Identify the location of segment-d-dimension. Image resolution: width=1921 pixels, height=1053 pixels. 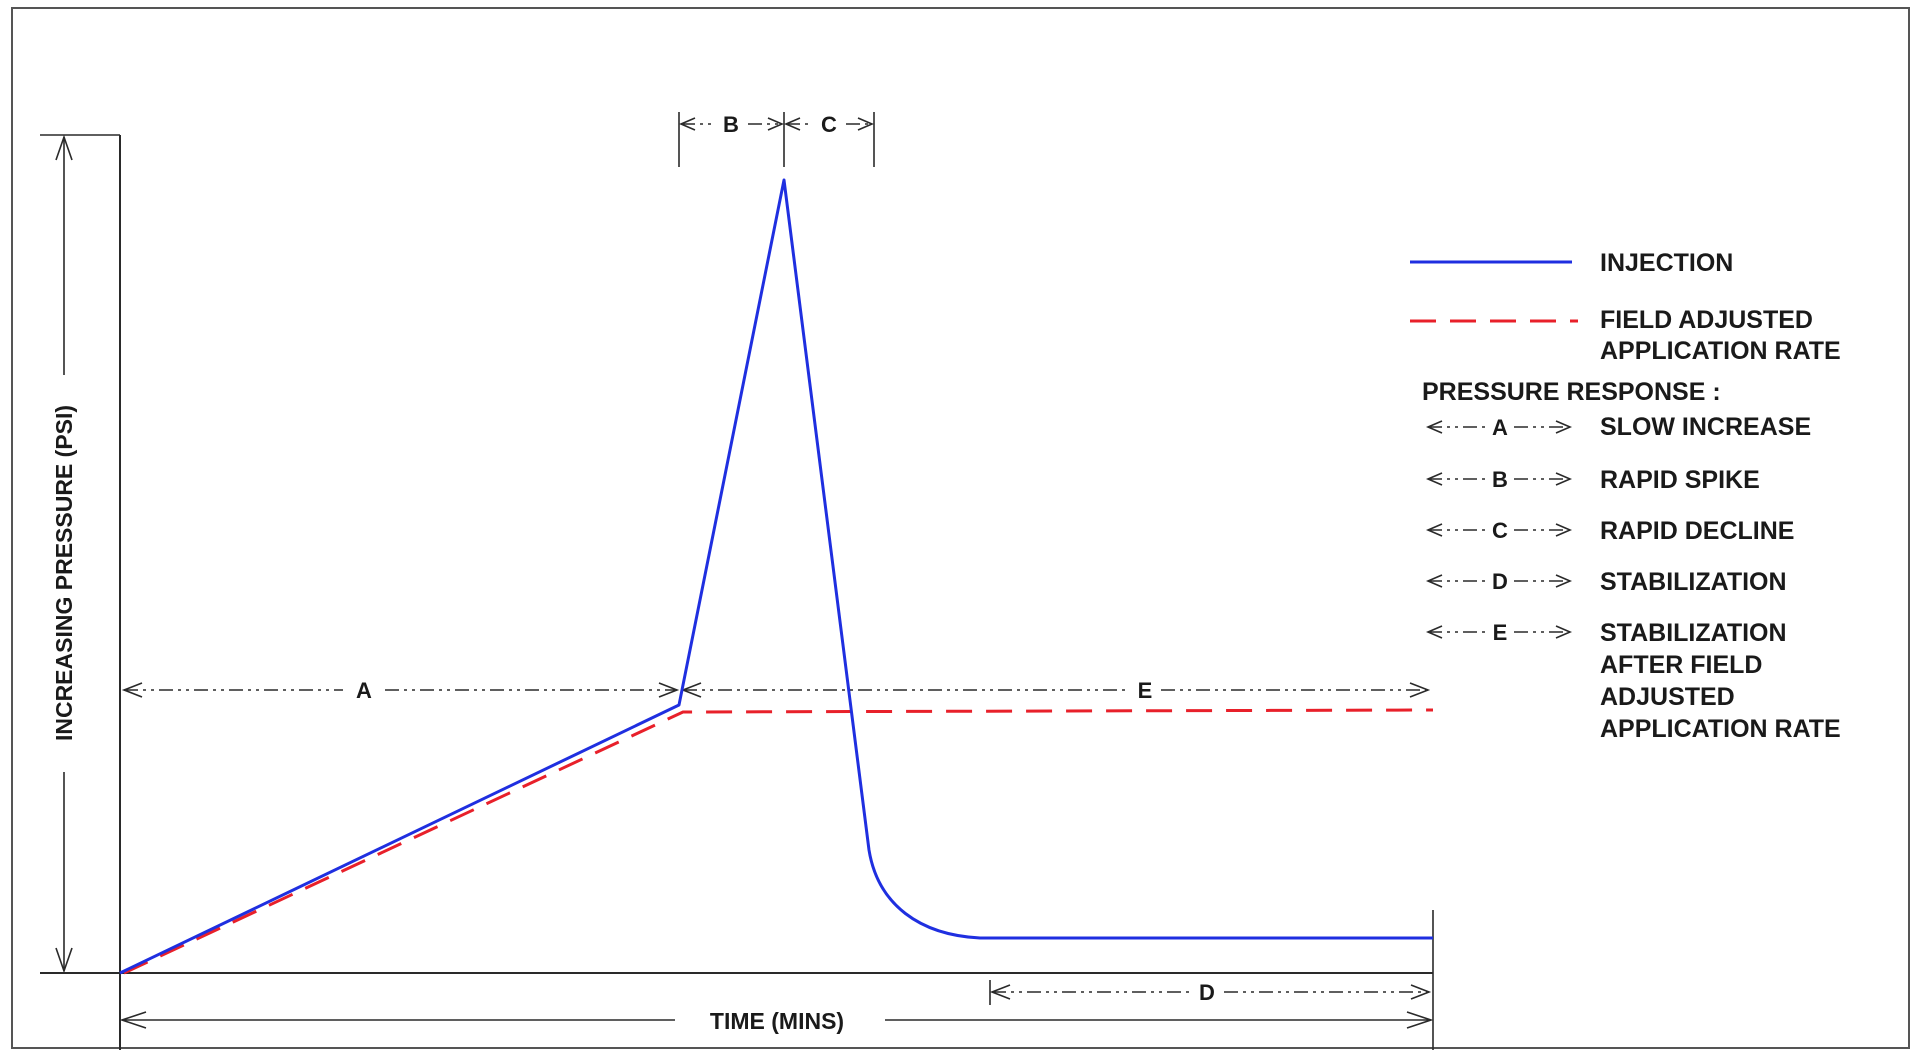
(1210, 992).